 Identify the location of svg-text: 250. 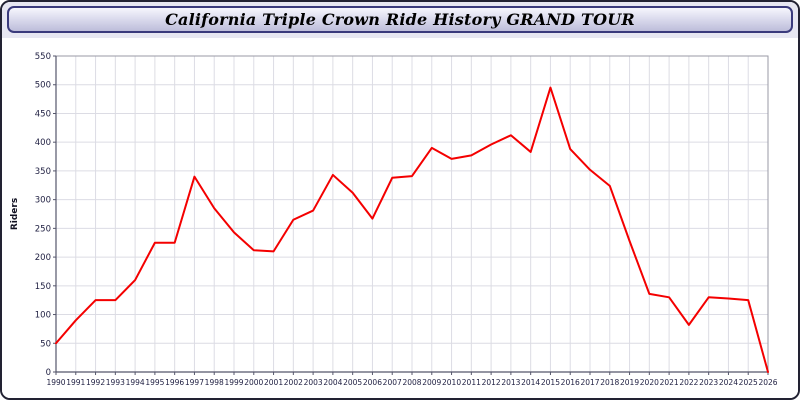
(43, 229).